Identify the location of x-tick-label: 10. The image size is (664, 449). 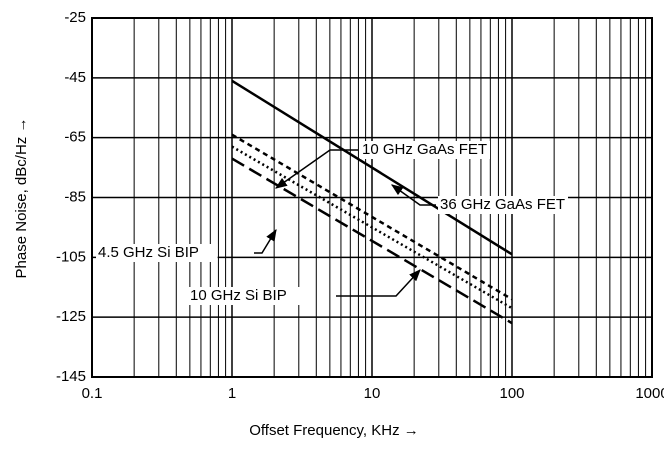
(372, 393).